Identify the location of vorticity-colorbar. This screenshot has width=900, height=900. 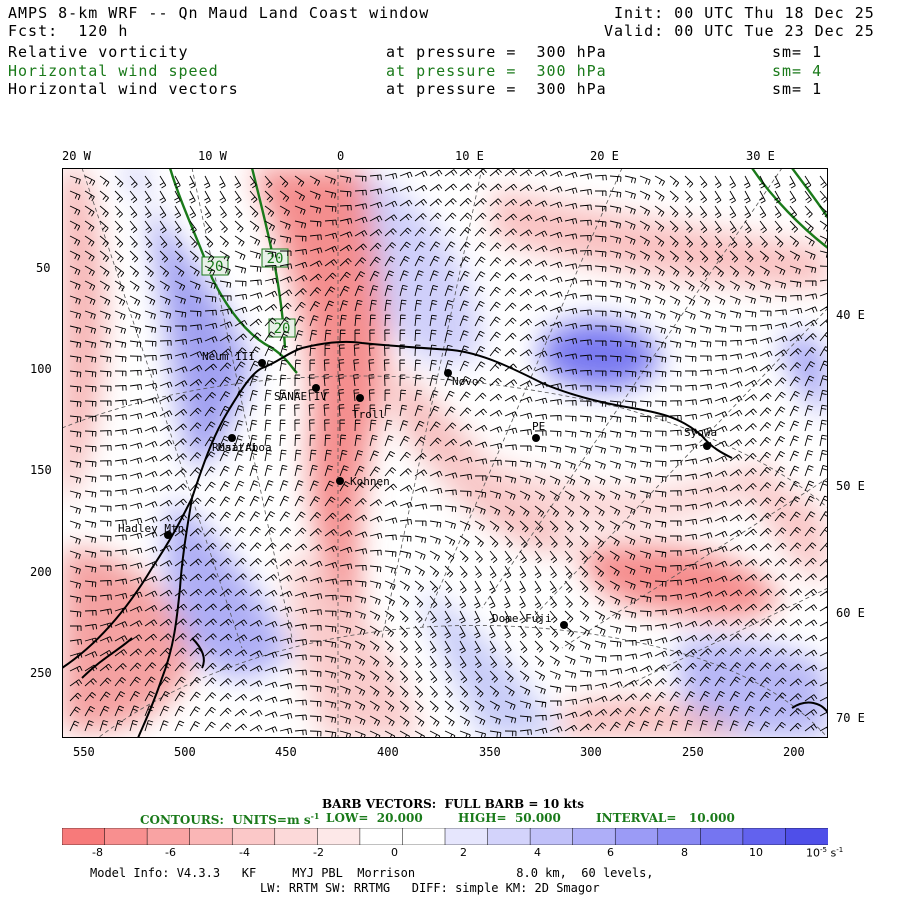
(445, 836).